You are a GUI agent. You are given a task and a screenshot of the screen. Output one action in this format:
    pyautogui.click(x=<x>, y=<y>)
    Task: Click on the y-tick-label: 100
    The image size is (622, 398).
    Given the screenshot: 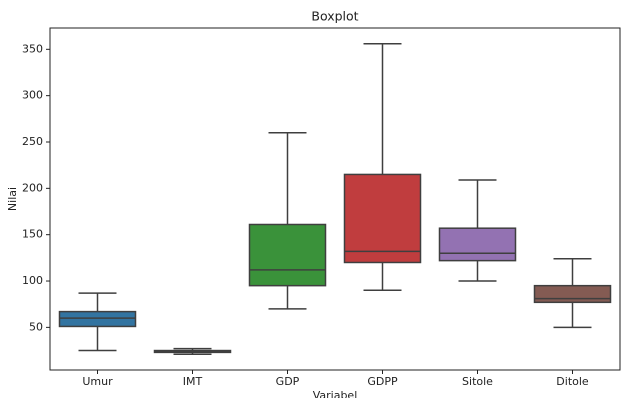 What is the action you would take?
    pyautogui.click(x=32, y=280)
    